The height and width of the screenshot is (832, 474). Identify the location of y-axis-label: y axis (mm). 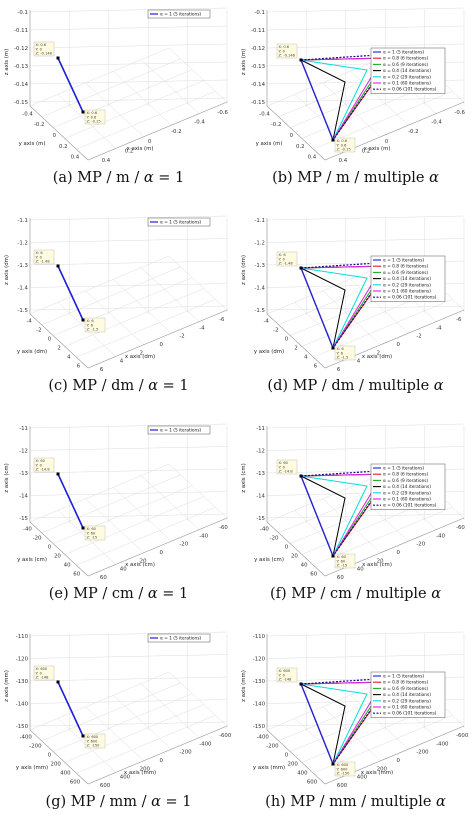
(269, 768).